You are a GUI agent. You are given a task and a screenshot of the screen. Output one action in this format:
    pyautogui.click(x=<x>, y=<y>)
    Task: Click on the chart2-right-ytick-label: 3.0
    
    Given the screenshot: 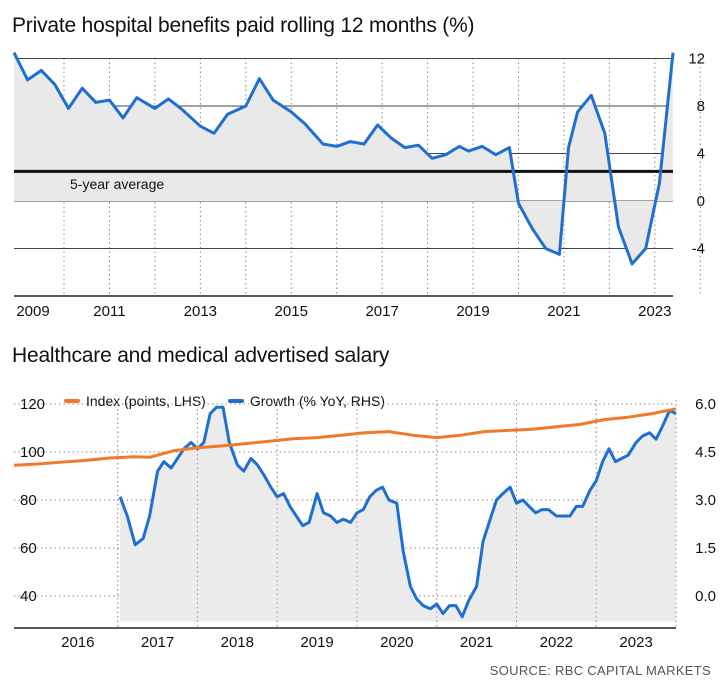 What is the action you would take?
    pyautogui.click(x=705, y=500)
    